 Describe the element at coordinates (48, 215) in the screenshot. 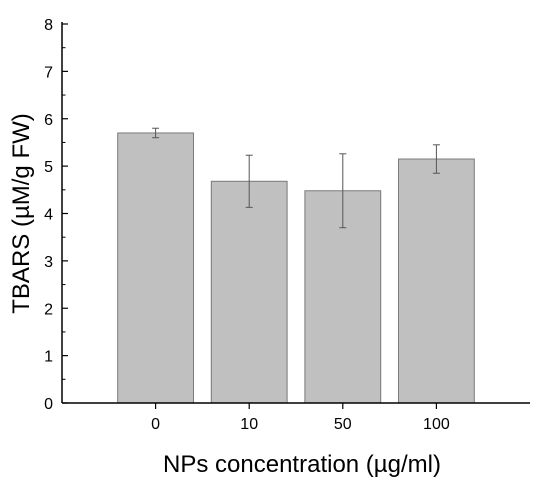

I see `y-tick-label: 4` at that location.